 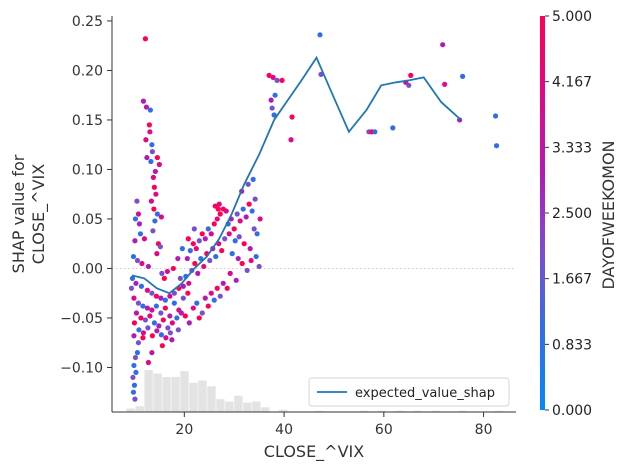 I want to click on y-tick-label: 0.20, so click(x=87, y=71).